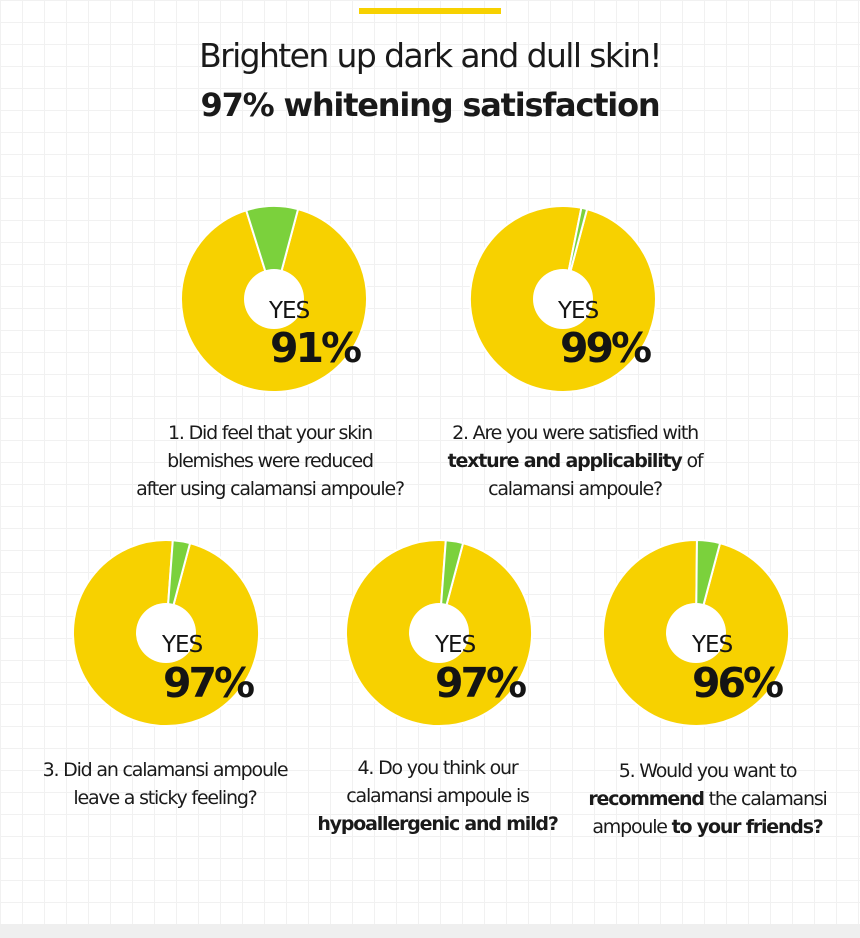  What do you see at coordinates (605, 348) in the screenshot?
I see `percent-label-2: 99%` at bounding box center [605, 348].